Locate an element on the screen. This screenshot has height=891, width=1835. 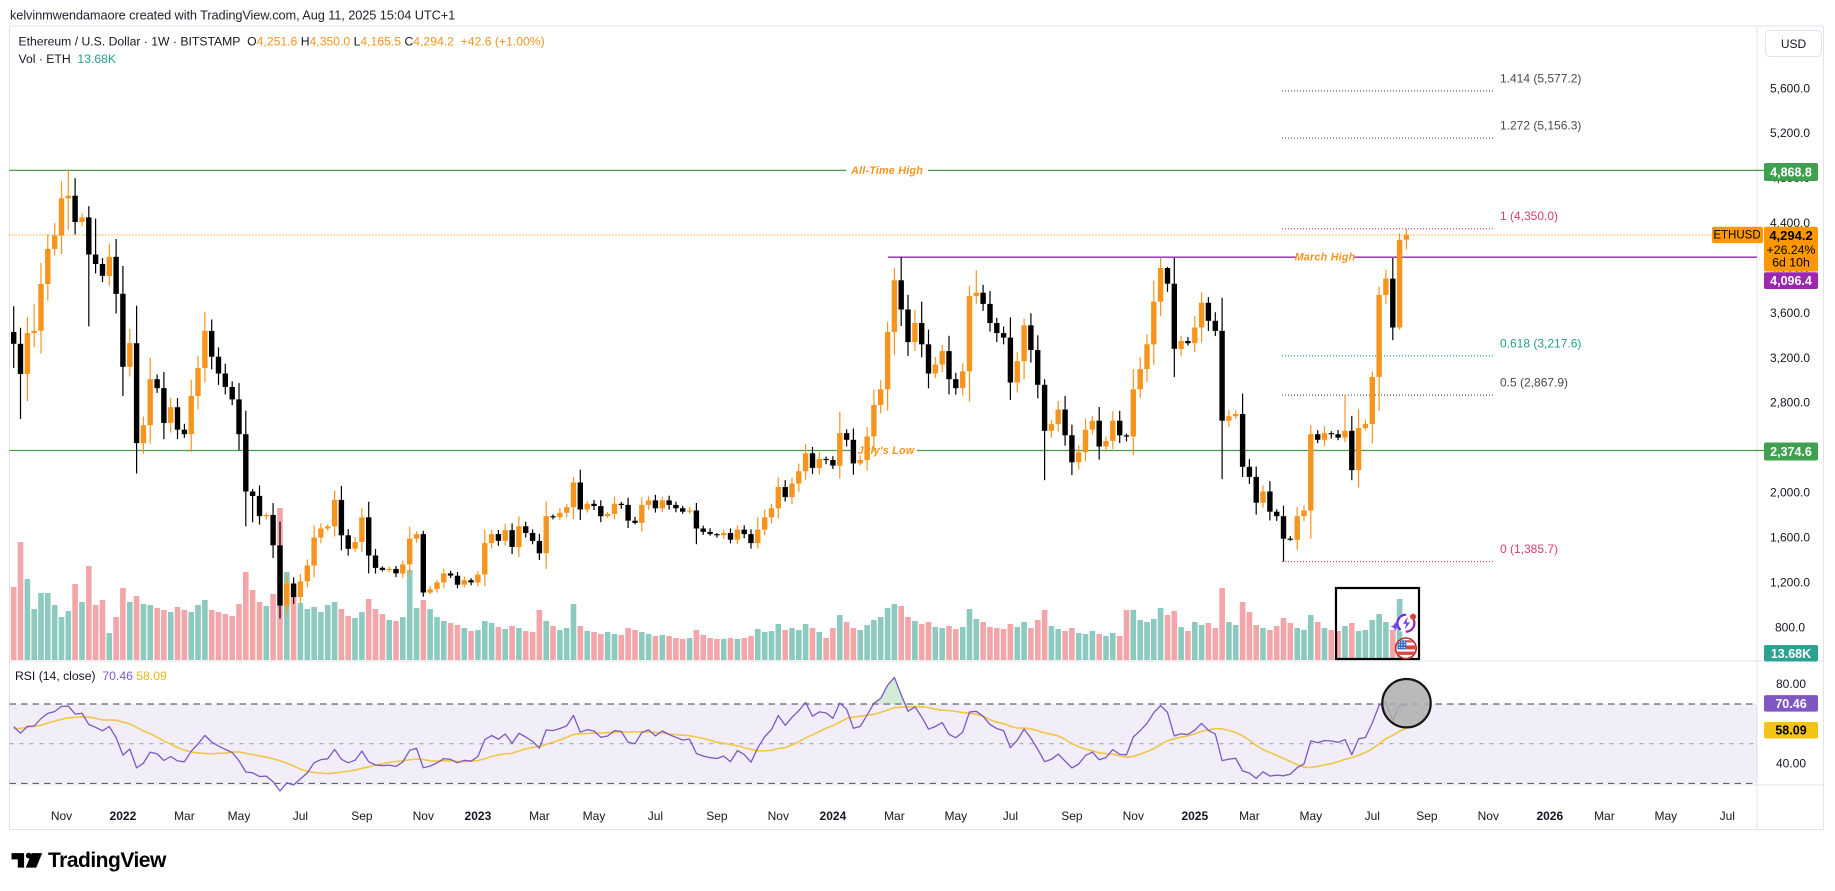
svg-text: 5,200.0 is located at coordinates (1790, 133).